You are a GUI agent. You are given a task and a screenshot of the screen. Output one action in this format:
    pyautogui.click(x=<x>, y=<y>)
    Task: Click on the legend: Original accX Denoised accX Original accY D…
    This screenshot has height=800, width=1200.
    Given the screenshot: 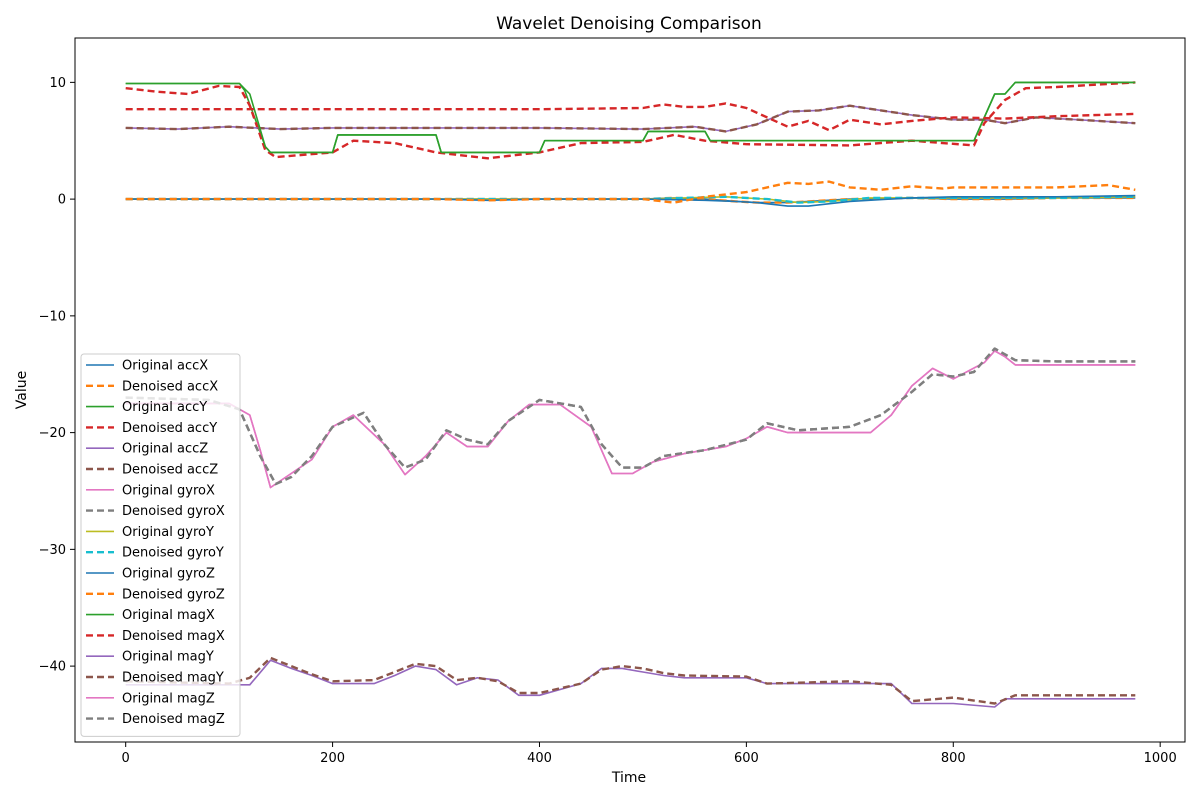 What is the action you would take?
    pyautogui.click(x=160, y=545)
    